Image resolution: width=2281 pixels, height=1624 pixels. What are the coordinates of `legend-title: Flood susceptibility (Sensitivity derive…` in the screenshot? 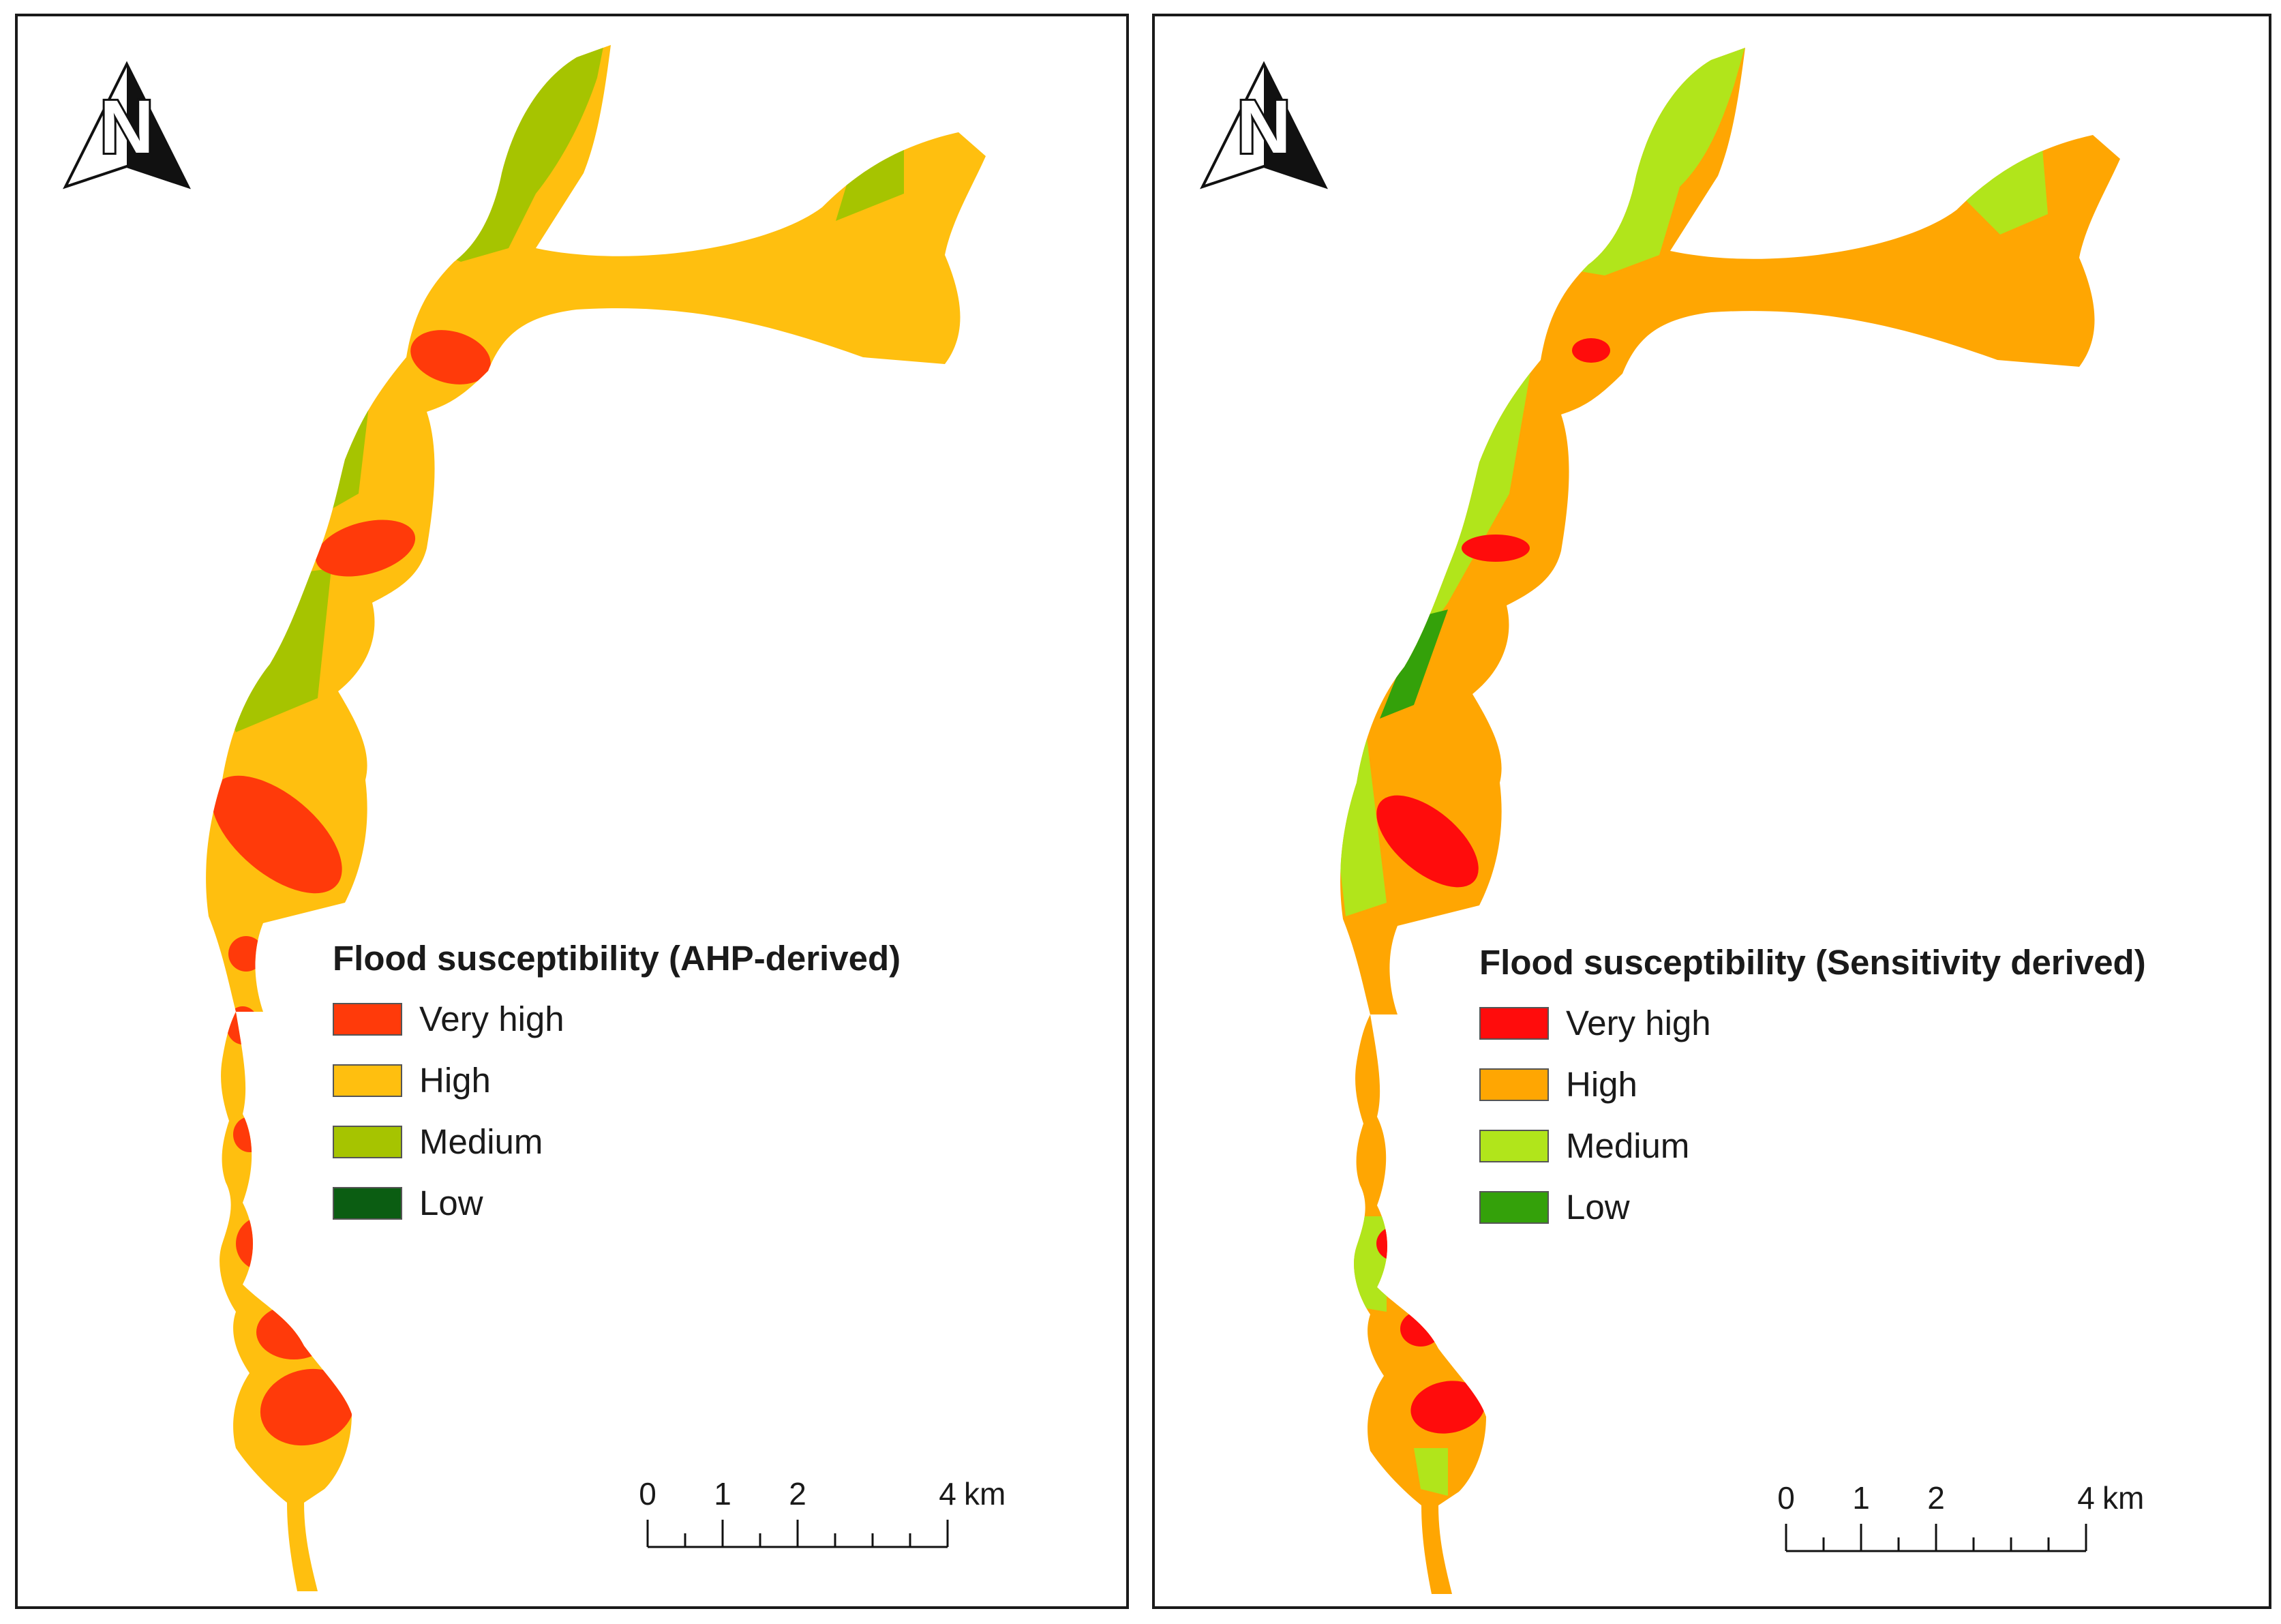 It's located at (1813, 962).